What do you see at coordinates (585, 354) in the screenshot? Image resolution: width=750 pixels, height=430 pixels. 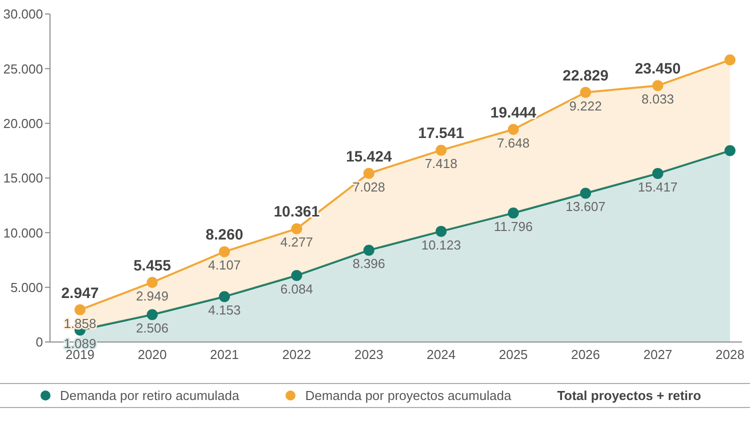 I see `x-tick-label: 2026` at bounding box center [585, 354].